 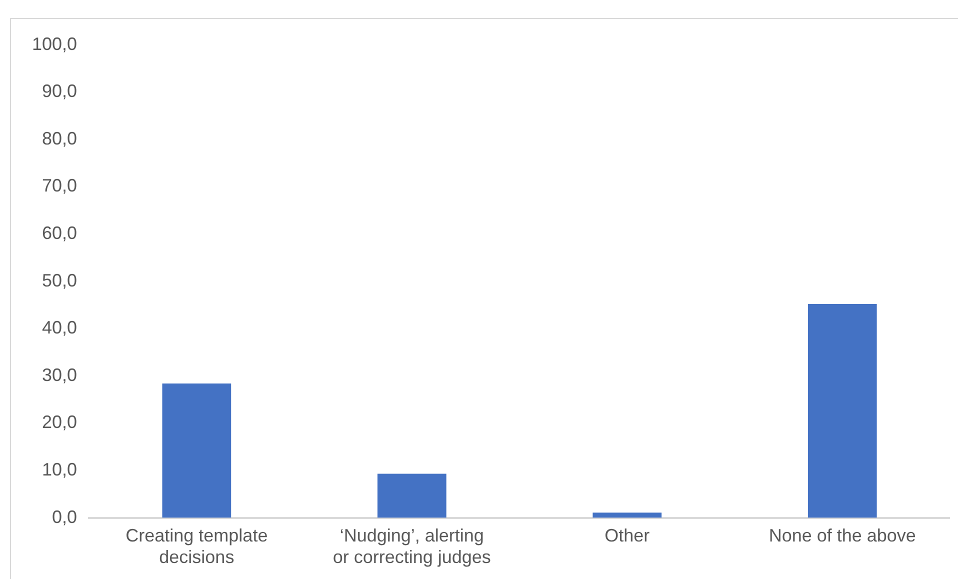 I want to click on y-tick-label: 10,0, so click(x=60, y=469).